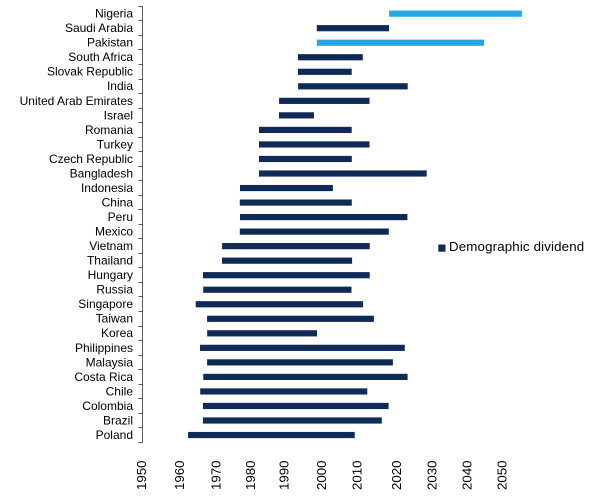 This screenshot has width=605, height=499. I want to click on svg-text: 1960, so click(179, 475).